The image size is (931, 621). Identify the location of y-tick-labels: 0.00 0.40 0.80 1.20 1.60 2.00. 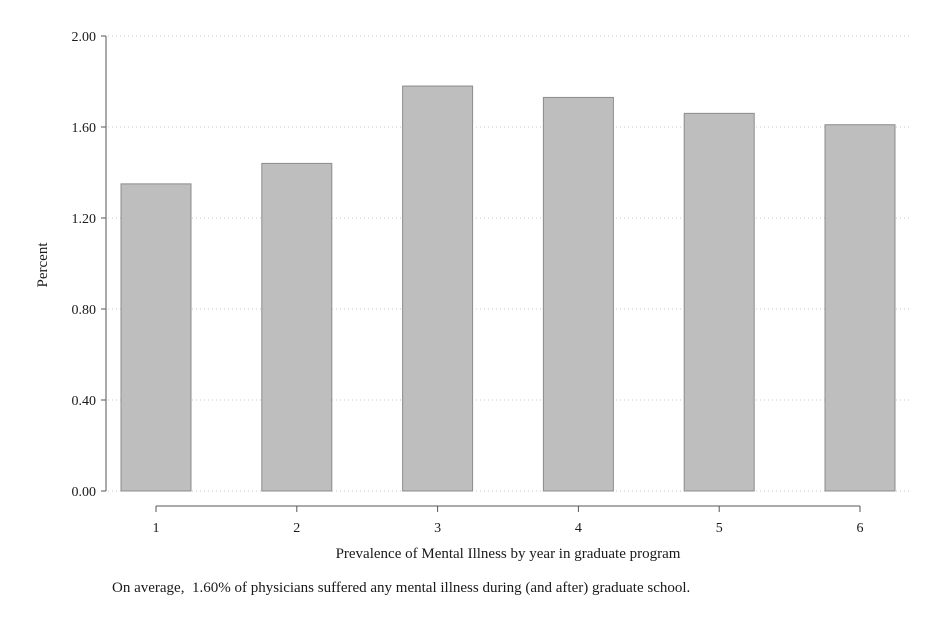
(84, 265).